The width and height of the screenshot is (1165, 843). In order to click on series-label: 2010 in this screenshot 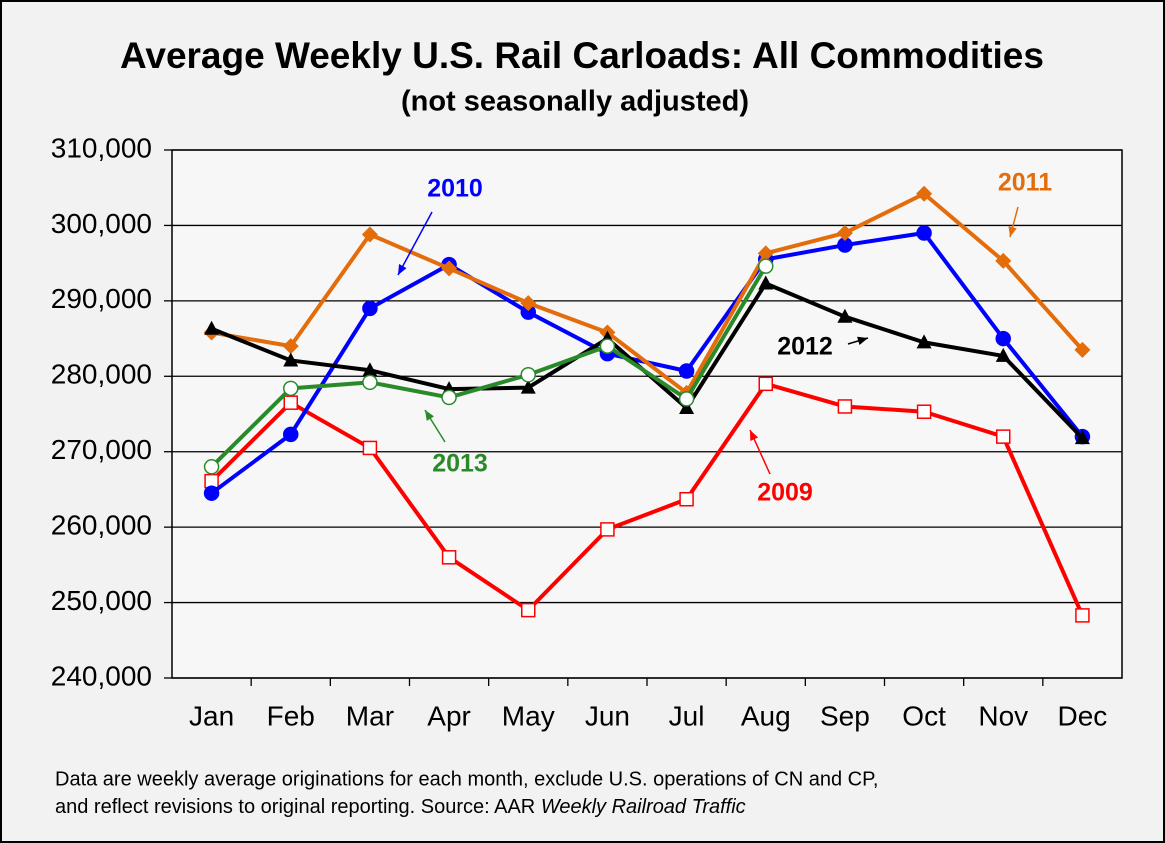, I will do `click(455, 189)`.